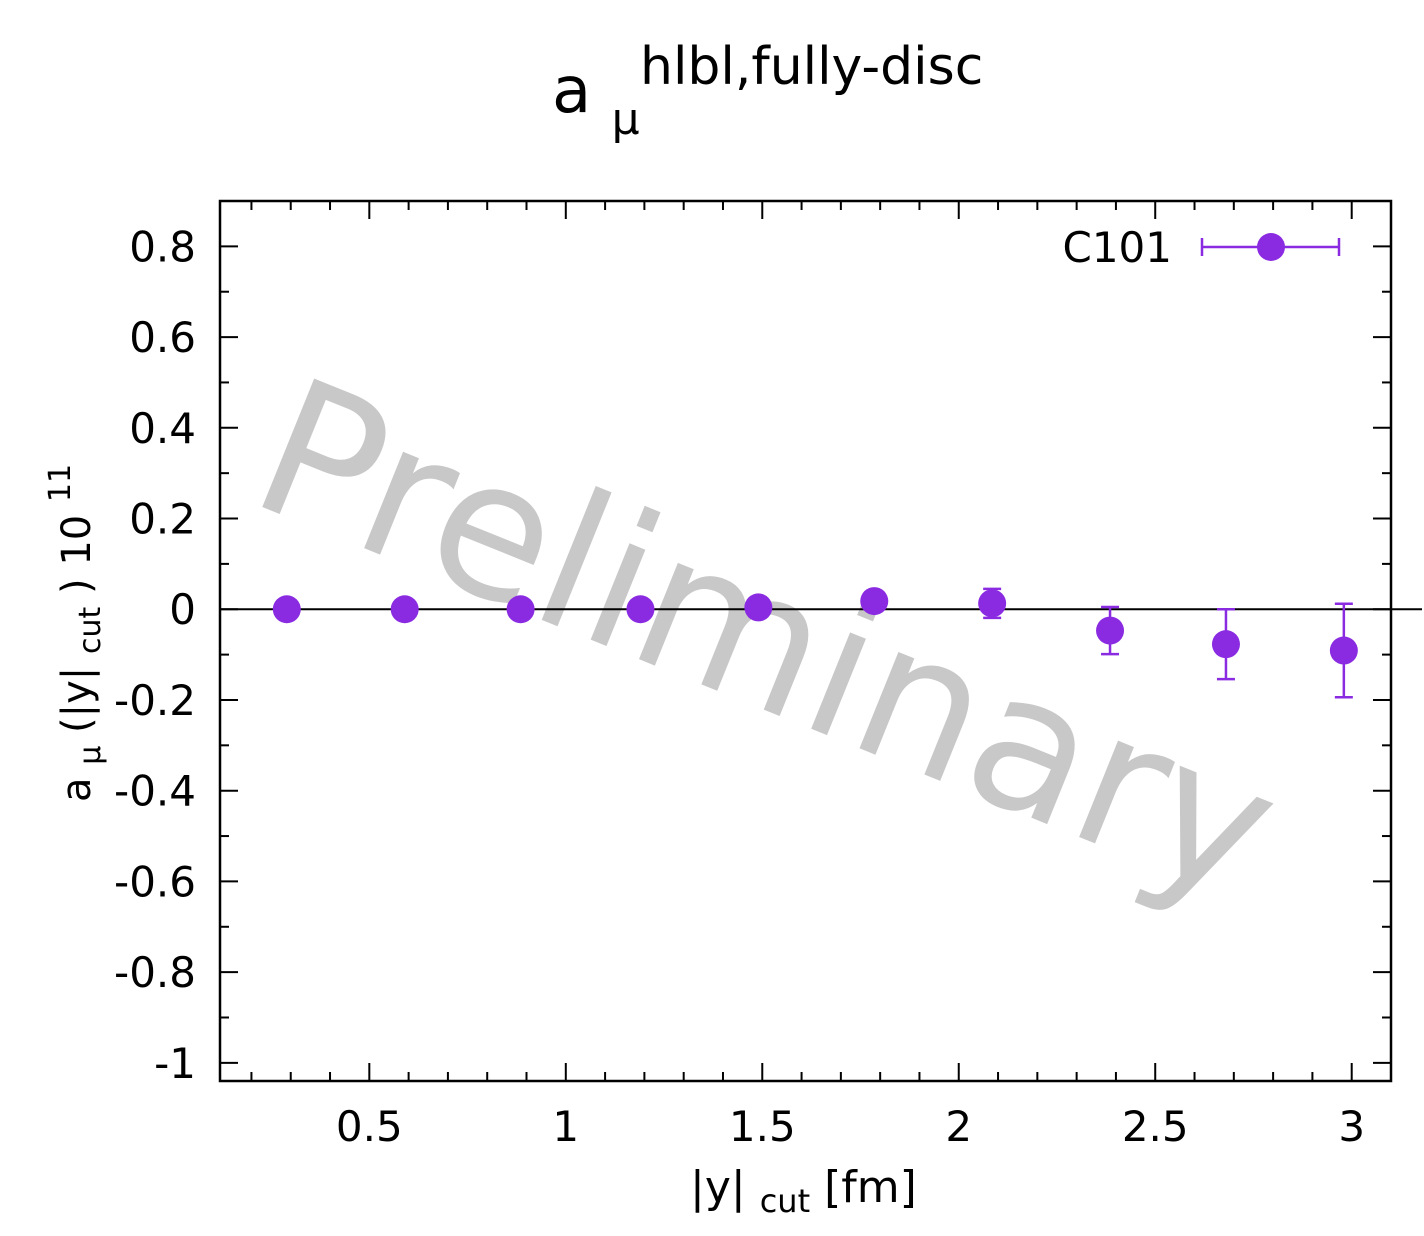 This screenshot has width=1424, height=1236. Describe the element at coordinates (815, 643) in the screenshot. I see `series-c101` at that location.